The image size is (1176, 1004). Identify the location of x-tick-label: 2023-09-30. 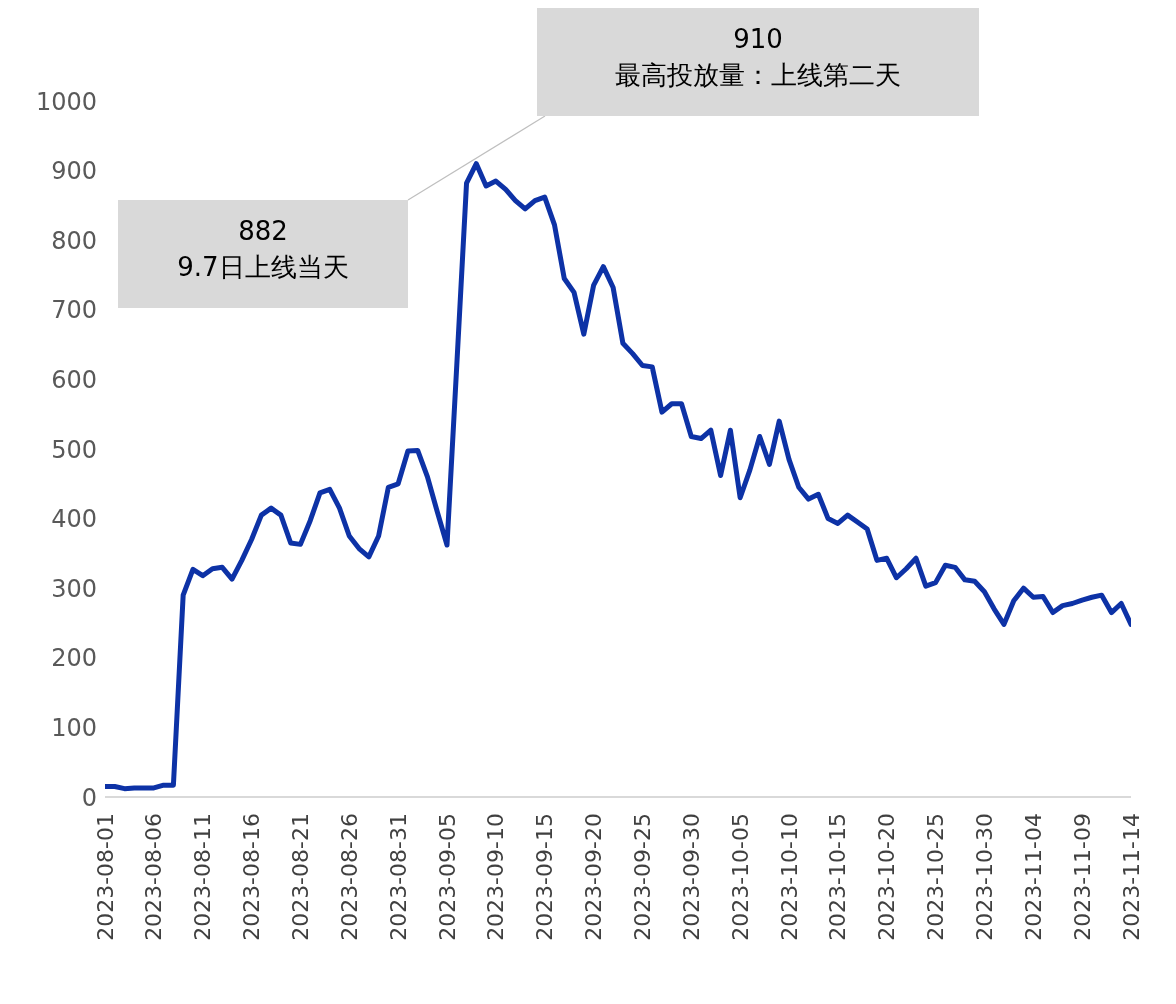
(691, 877).